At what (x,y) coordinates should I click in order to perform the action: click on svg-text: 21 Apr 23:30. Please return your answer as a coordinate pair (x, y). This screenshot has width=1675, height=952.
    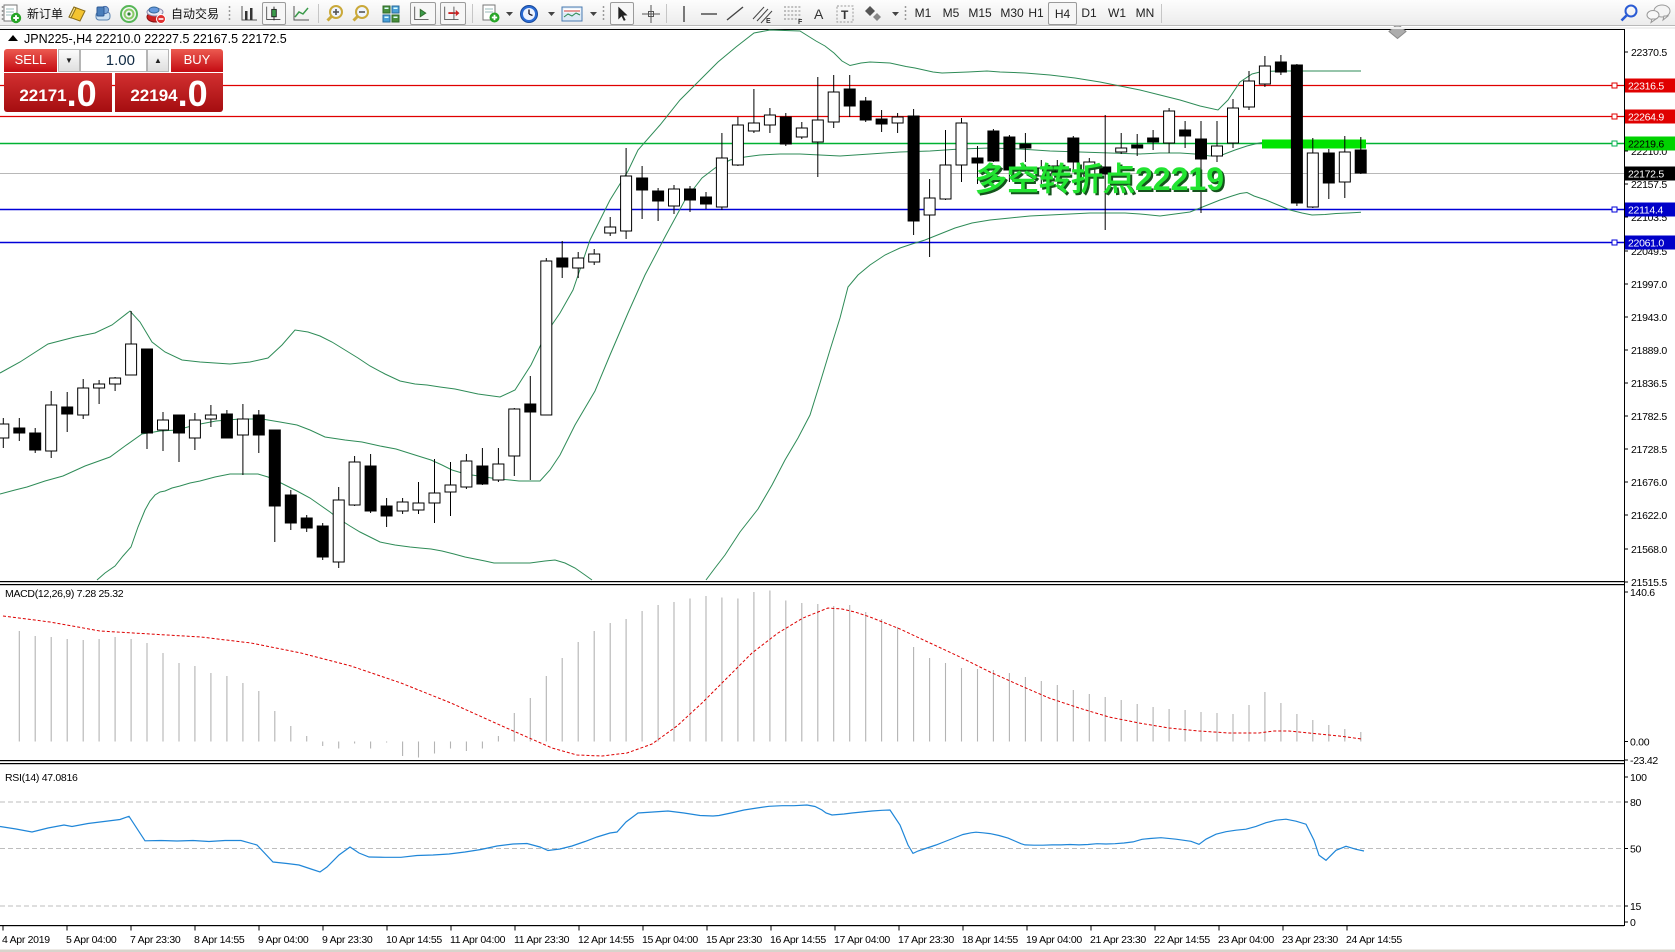
    Looking at the image, I should click on (1118, 940).